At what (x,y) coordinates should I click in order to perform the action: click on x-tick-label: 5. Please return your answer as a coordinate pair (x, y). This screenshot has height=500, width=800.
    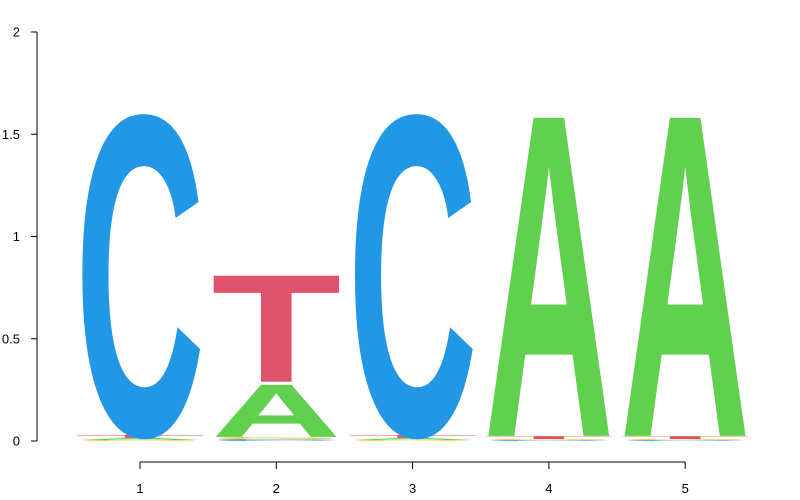
    Looking at the image, I should click on (685, 488).